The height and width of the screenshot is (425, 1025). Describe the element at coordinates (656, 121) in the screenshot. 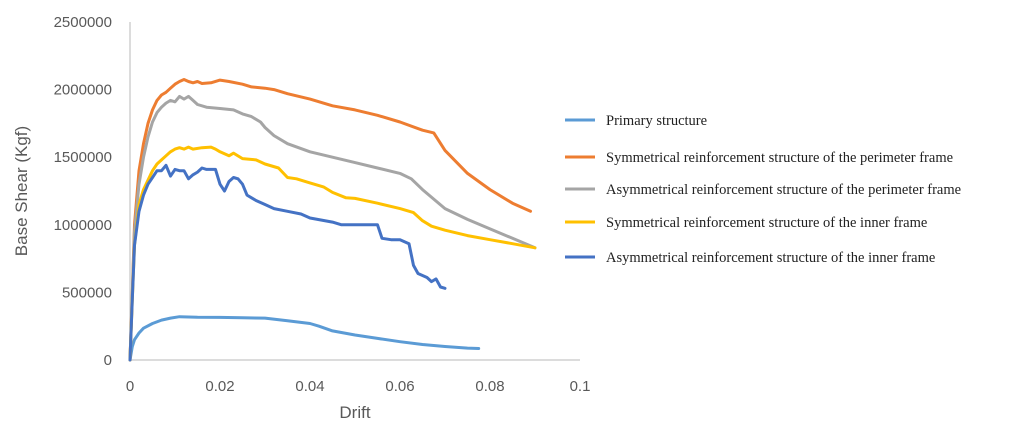

I see `legend-label: Primary structure` at that location.